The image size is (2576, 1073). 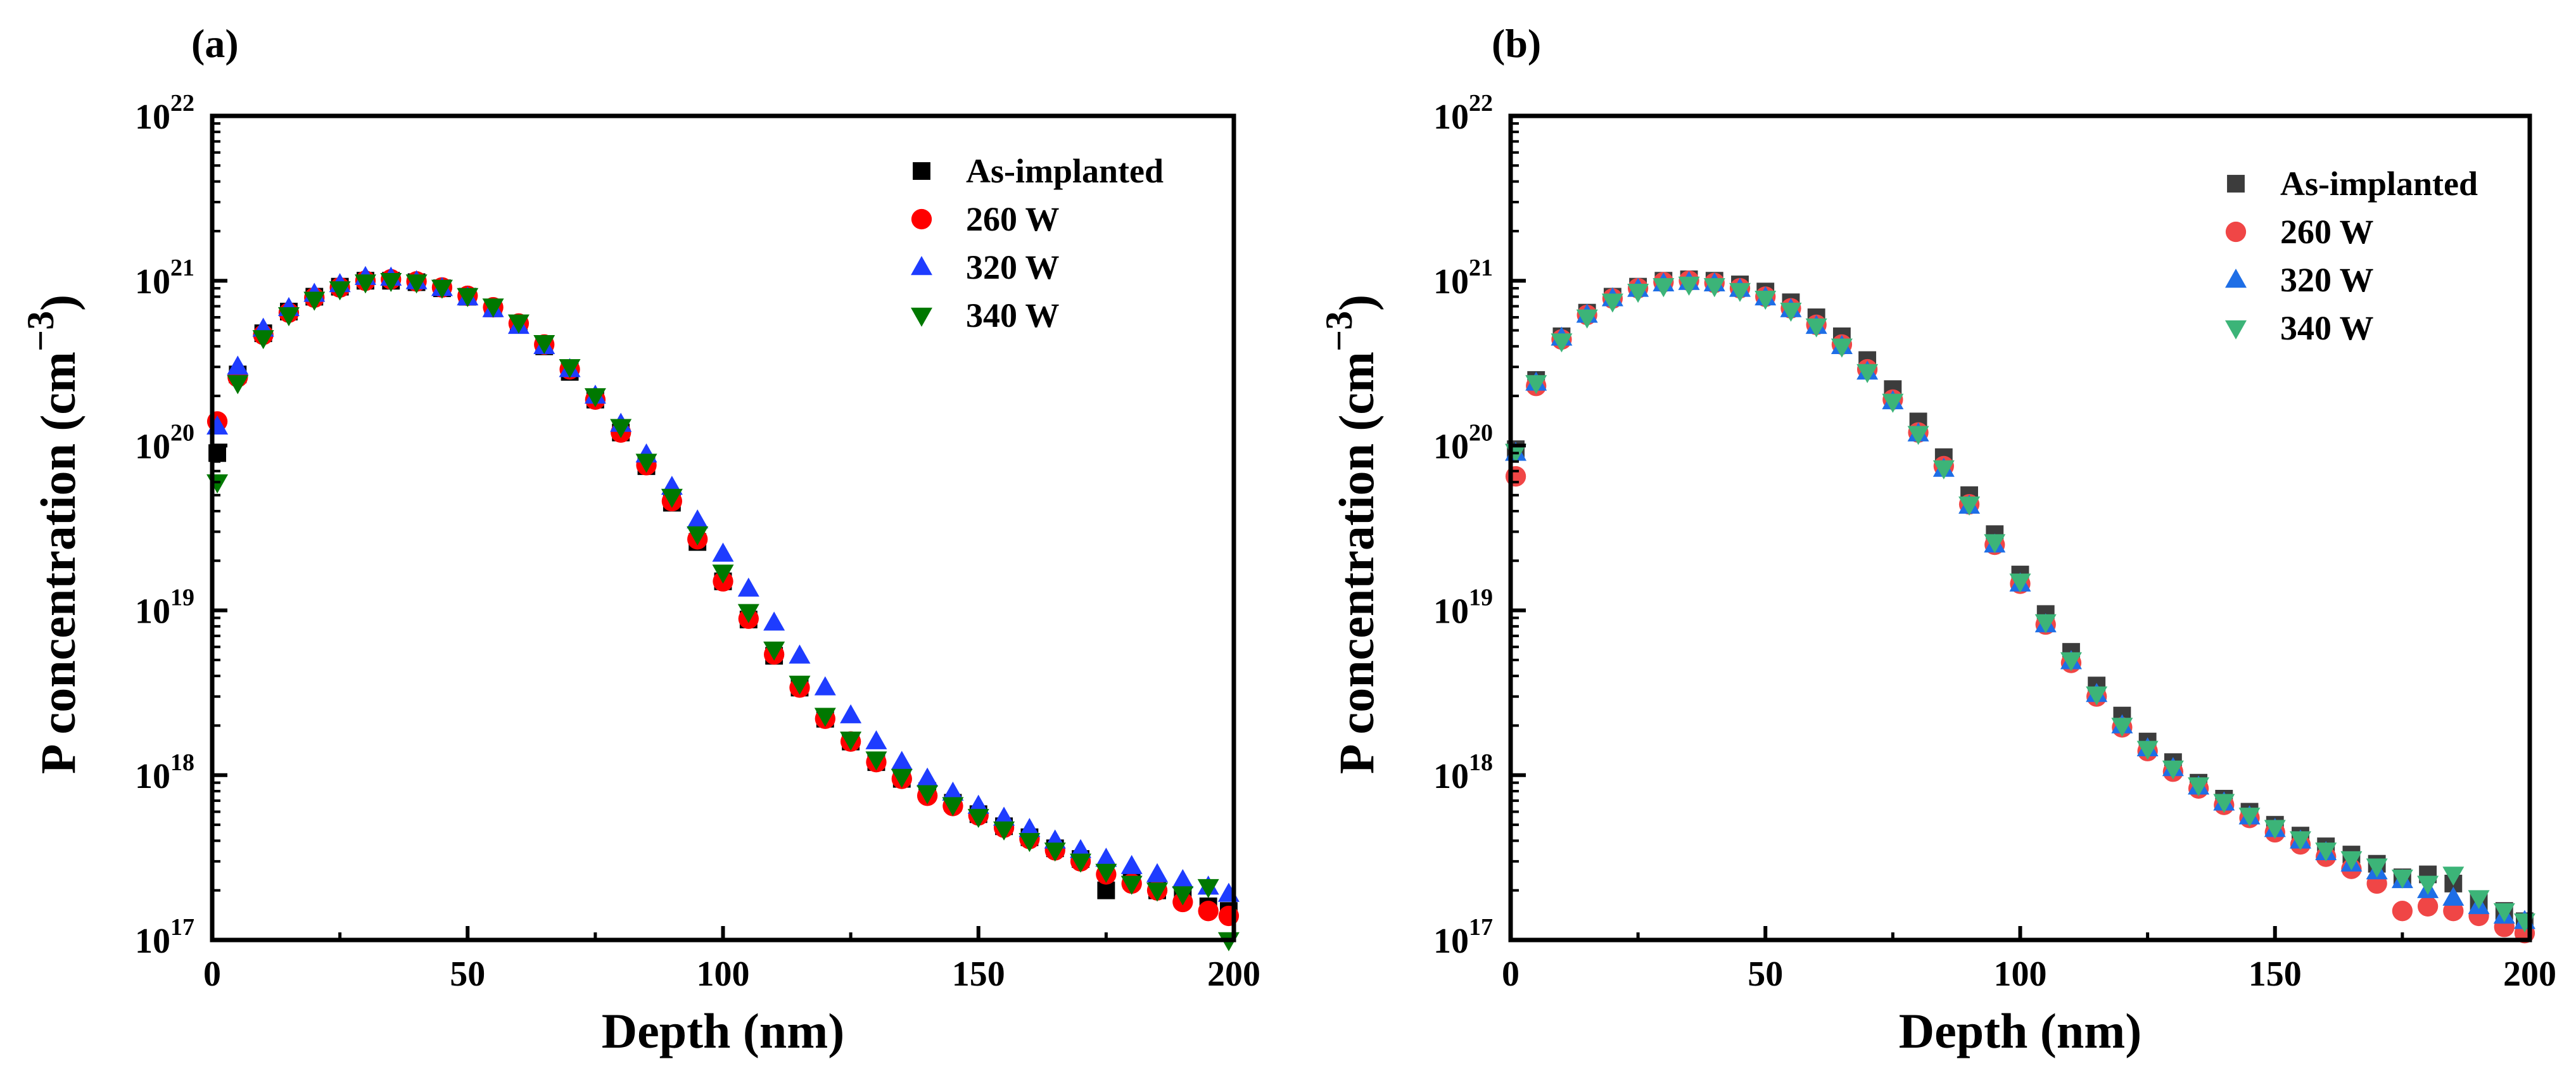 What do you see at coordinates (1351, 534) in the screenshot?
I see `y-axis-title: P concentration (cm−3)` at bounding box center [1351, 534].